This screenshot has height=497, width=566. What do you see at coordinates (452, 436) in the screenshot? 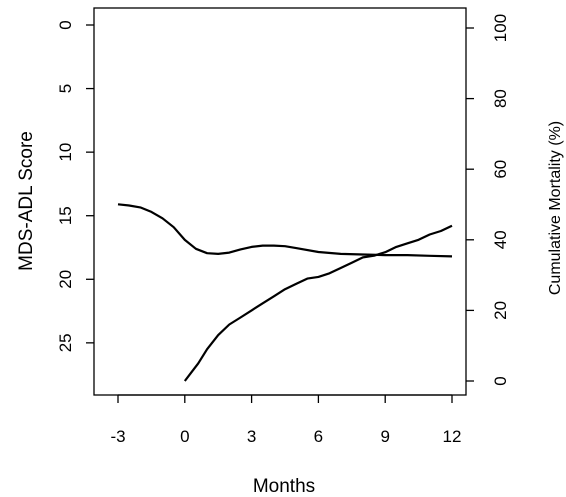
I see `x-tick-label: 12` at bounding box center [452, 436].